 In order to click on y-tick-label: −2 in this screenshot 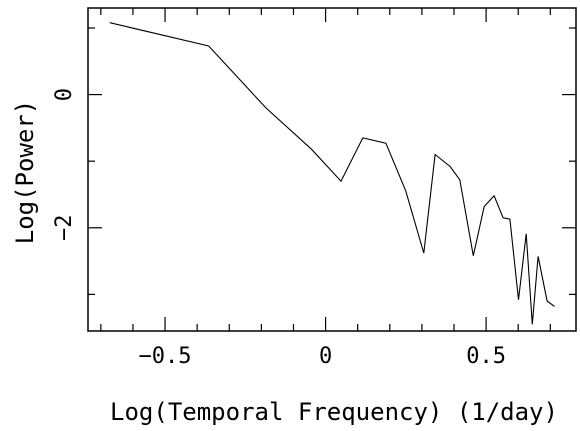, I will do `click(64, 228)`.